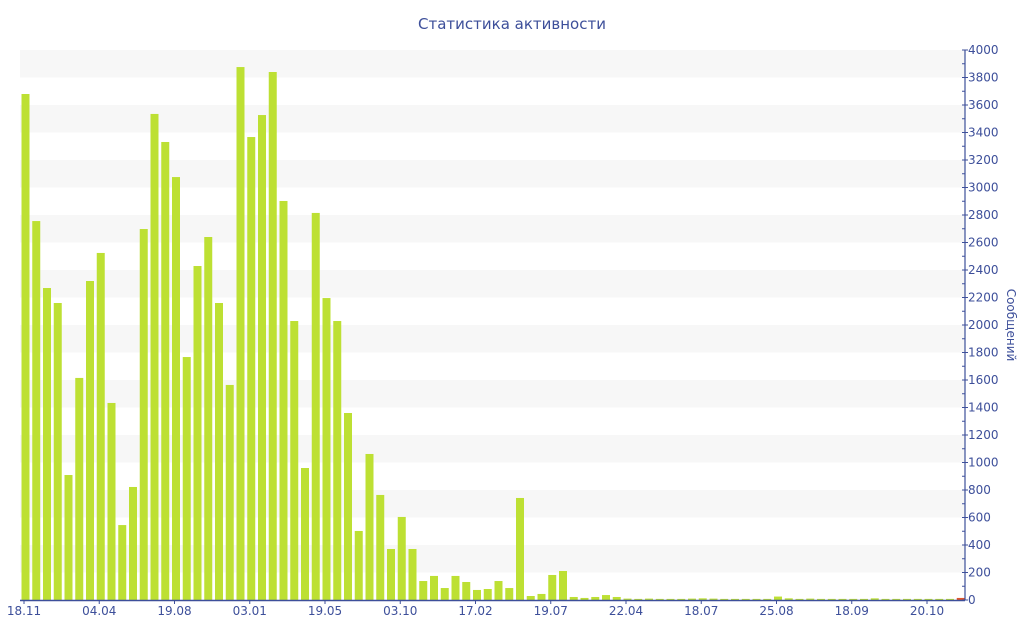  I want to click on y-tick-label: 3200, so click(983, 160).